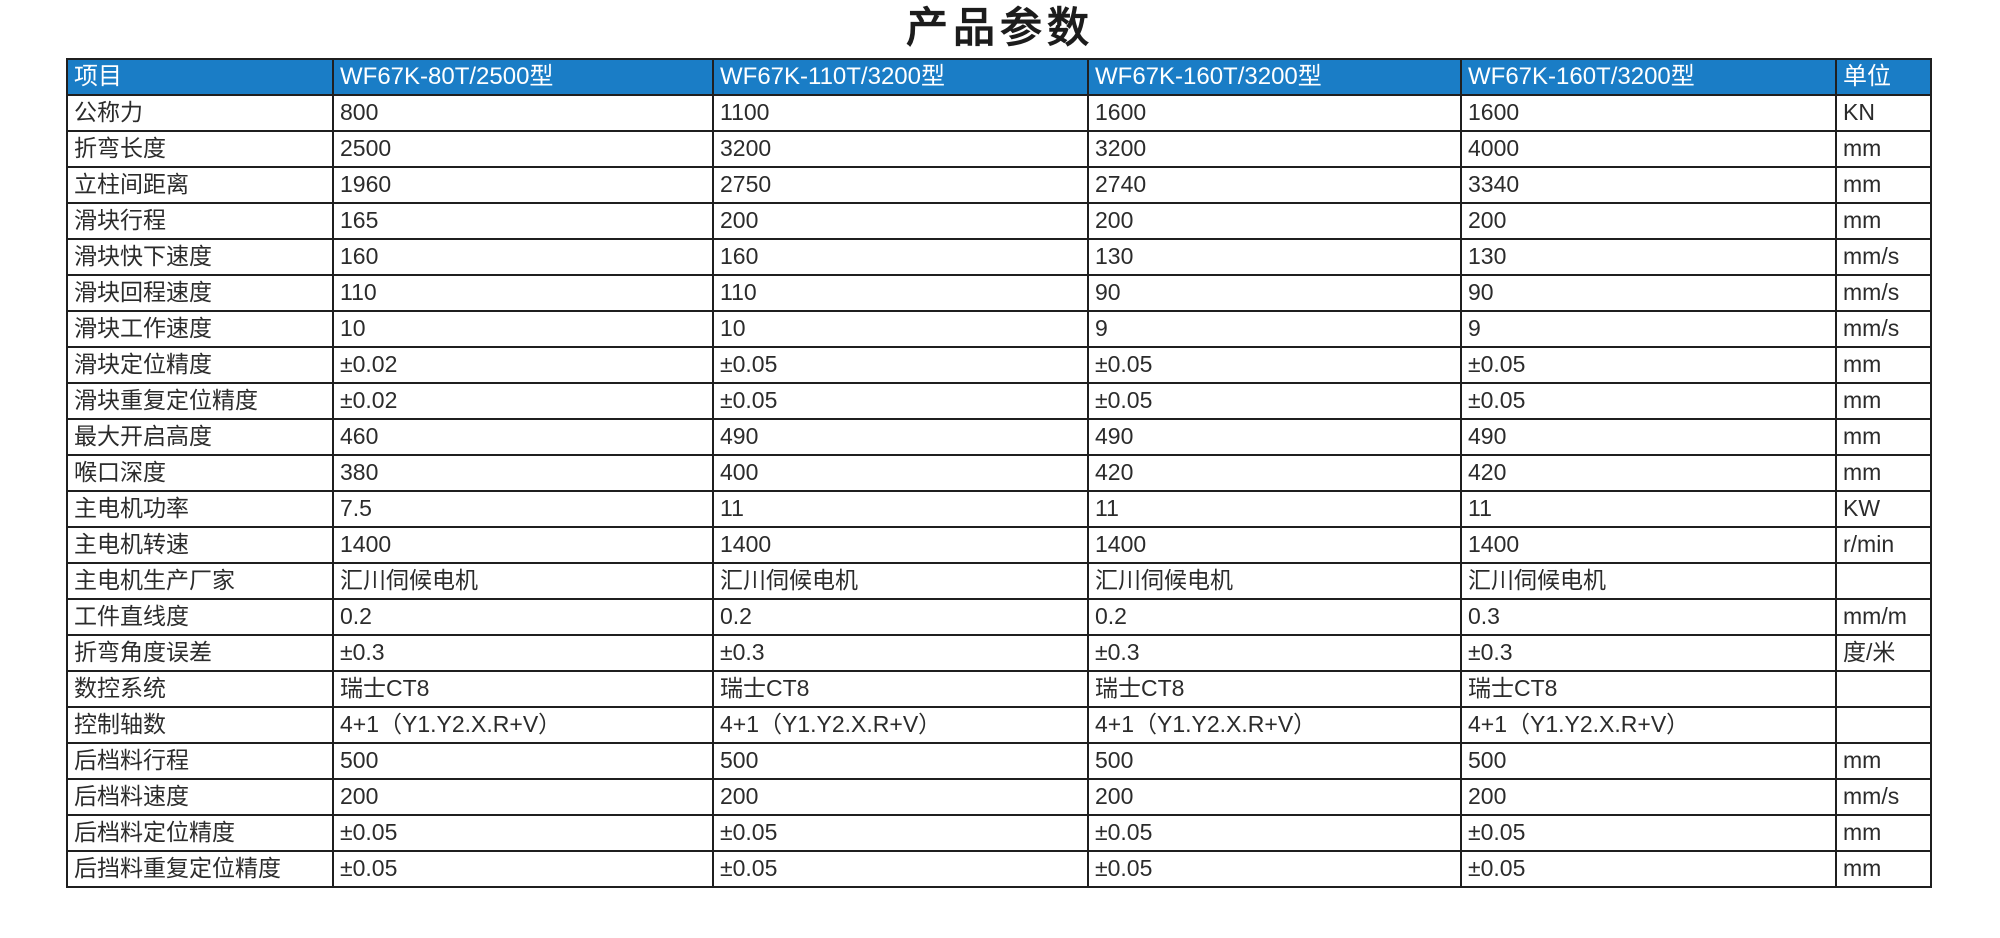  Describe the element at coordinates (999, 185) in the screenshot. I see `table-row: 立柱间距离 1960 2750 2740 3340 mm` at that location.